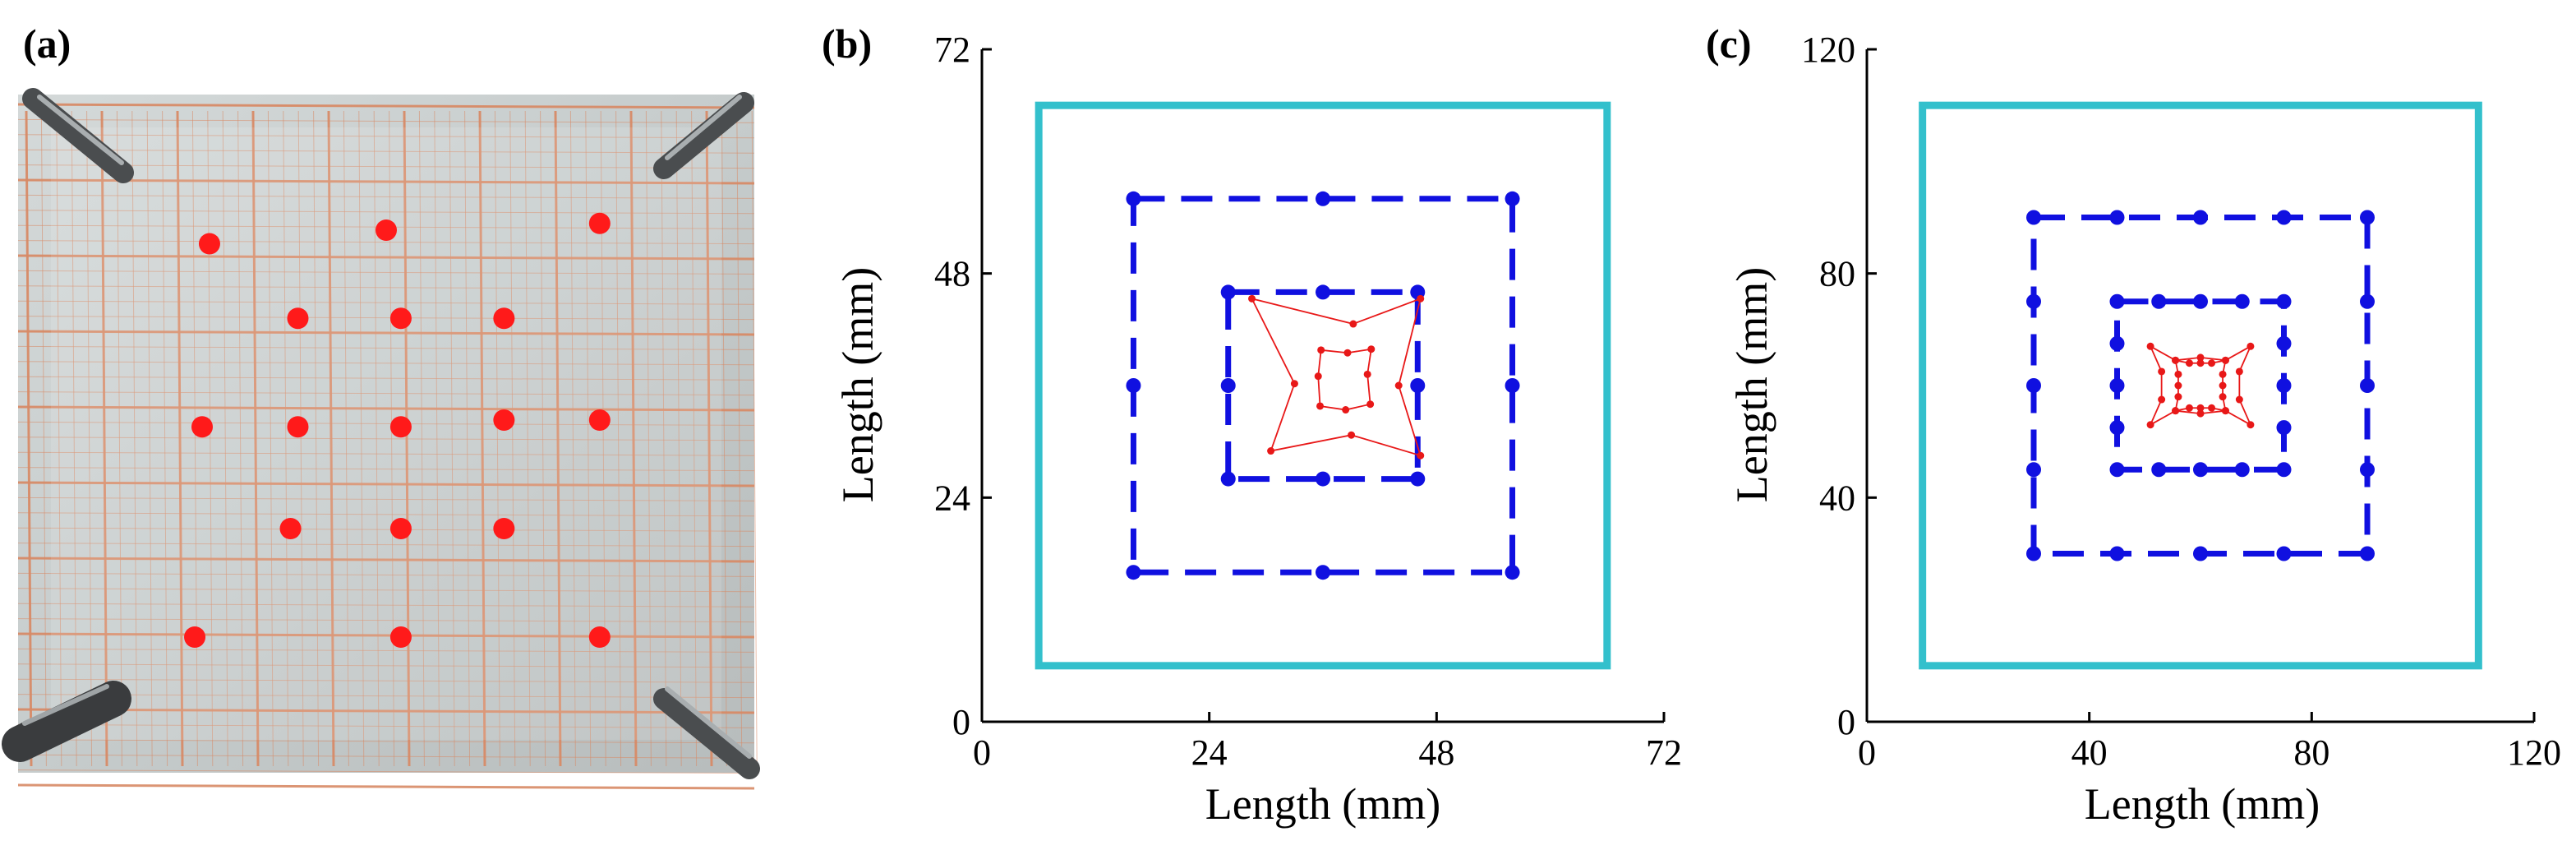 This screenshot has height=850, width=2576. I want to click on panel-label-a: (a), so click(47, 44).